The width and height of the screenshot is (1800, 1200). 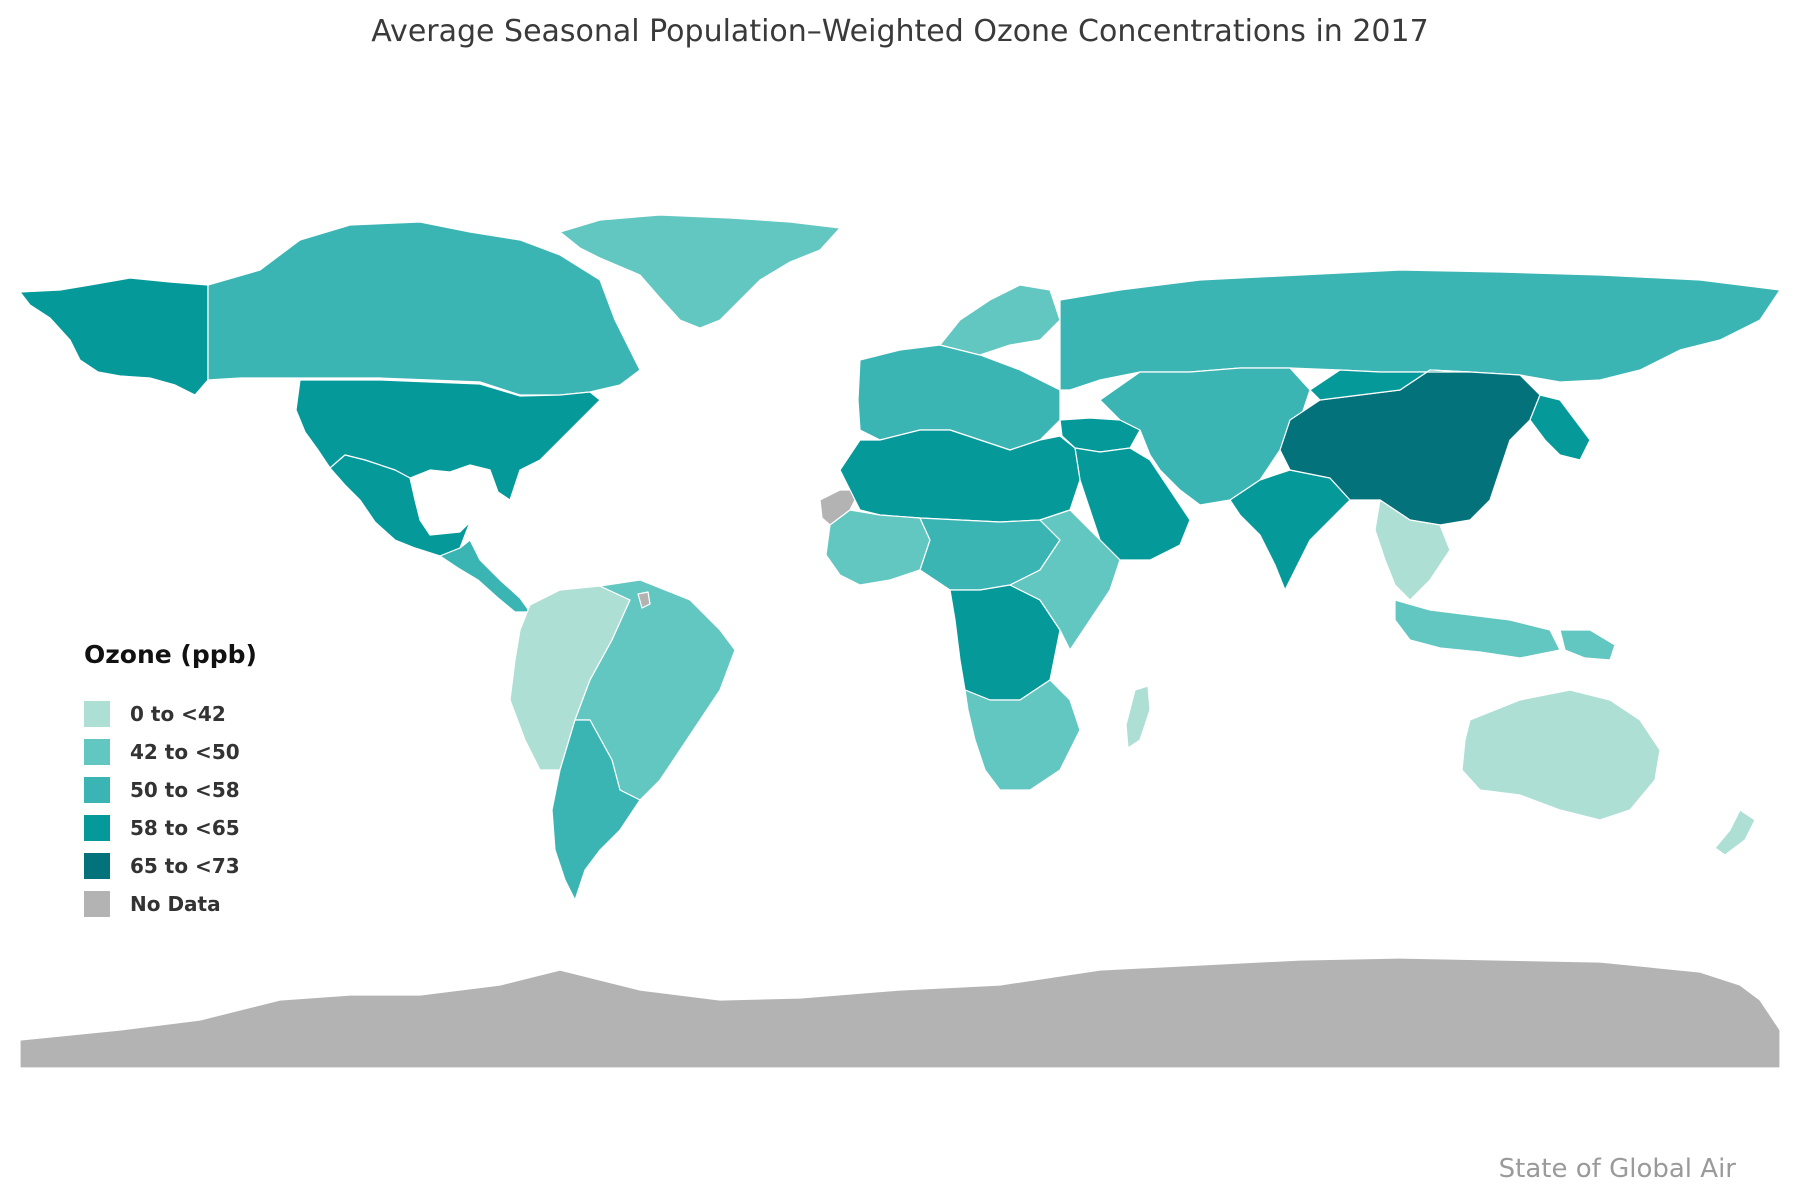 What do you see at coordinates (655, 690) in the screenshot?
I see `region-brazil` at bounding box center [655, 690].